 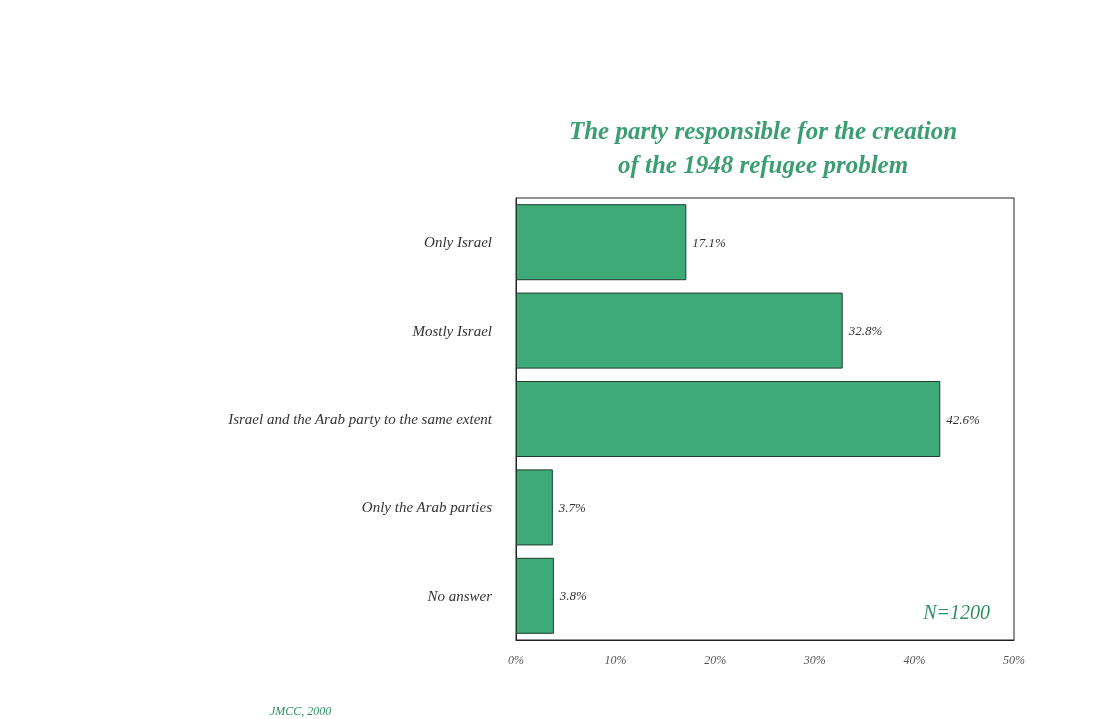 I want to click on x-tick-label: 20%, so click(x=715, y=660).